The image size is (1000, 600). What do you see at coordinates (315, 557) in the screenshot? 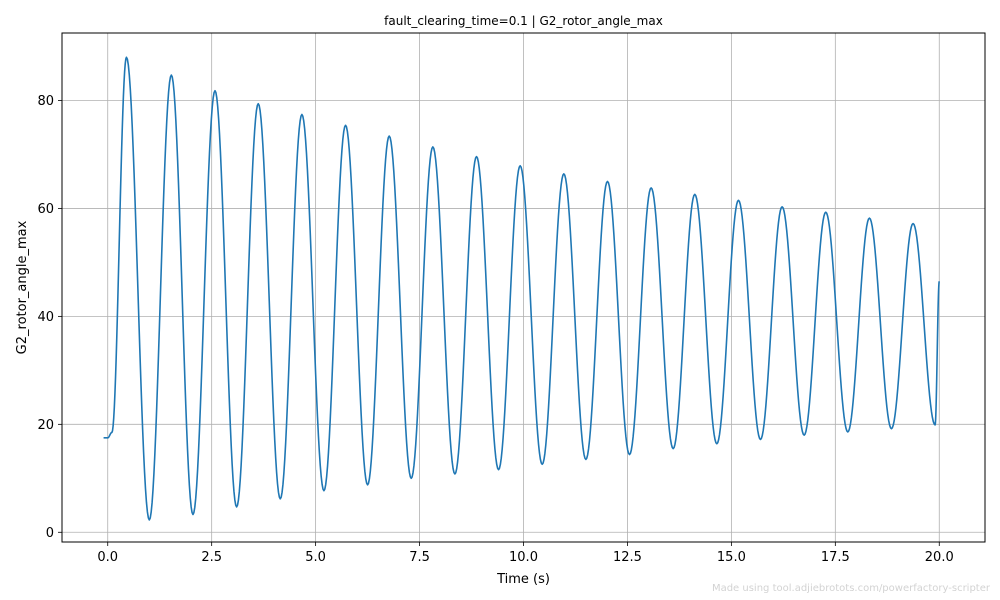
I see `x-tick-label: 5.0` at bounding box center [315, 557].